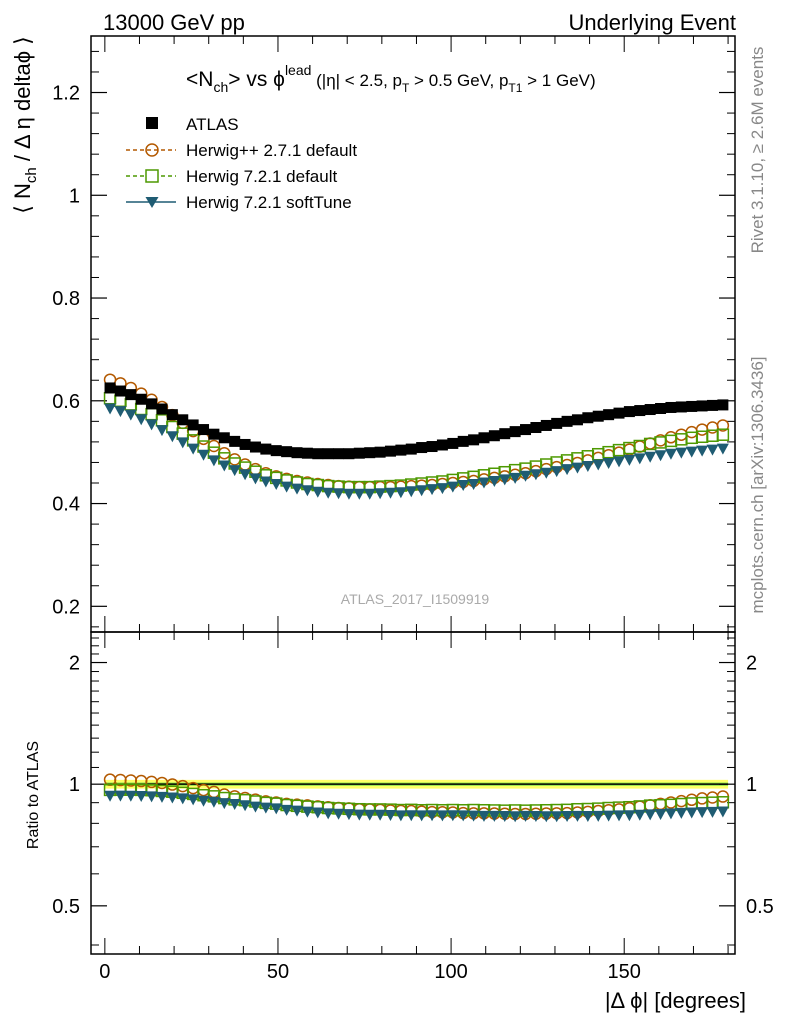 Image resolution: width=786 pixels, height=1024 pixels. I want to click on ratio-ytick-label: 0.5, so click(66, 907).